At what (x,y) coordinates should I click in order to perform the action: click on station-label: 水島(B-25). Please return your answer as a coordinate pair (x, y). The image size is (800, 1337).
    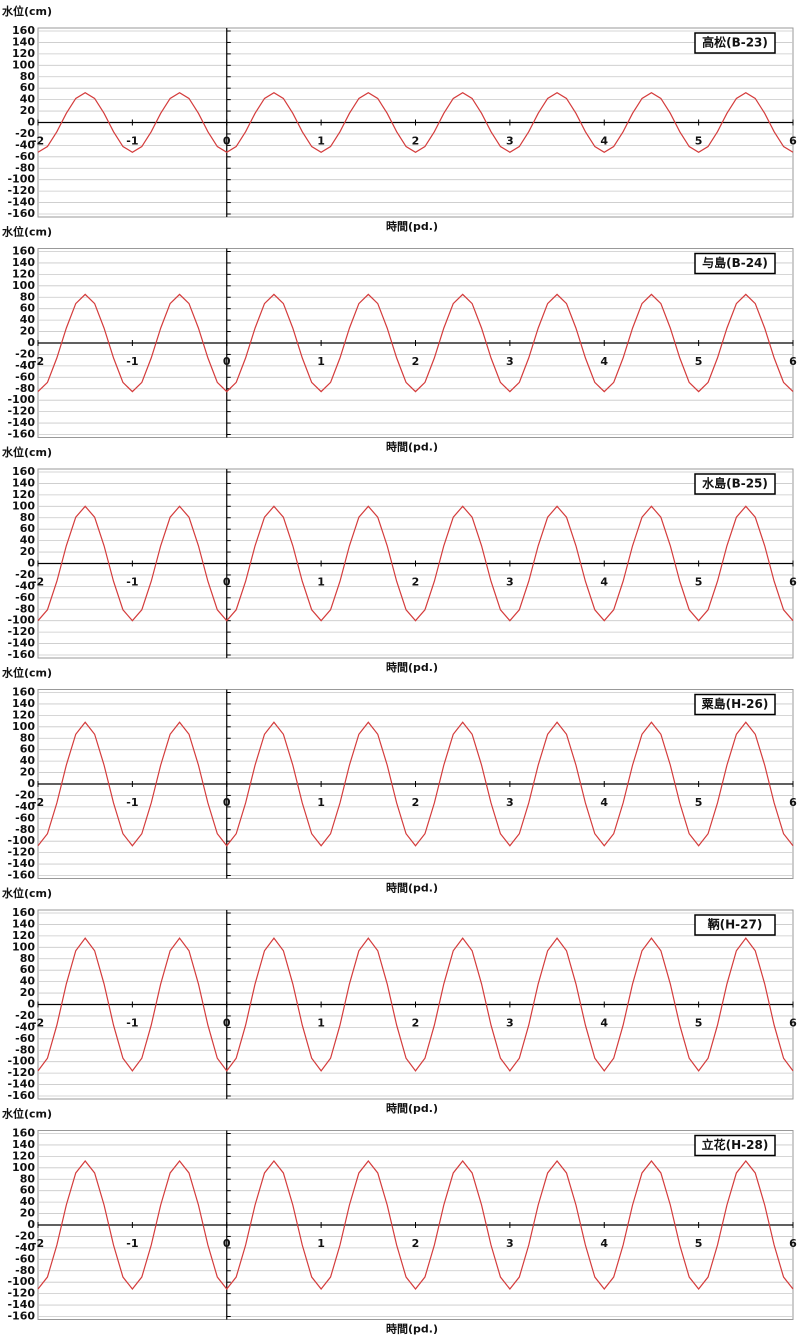
    Looking at the image, I should click on (735, 483).